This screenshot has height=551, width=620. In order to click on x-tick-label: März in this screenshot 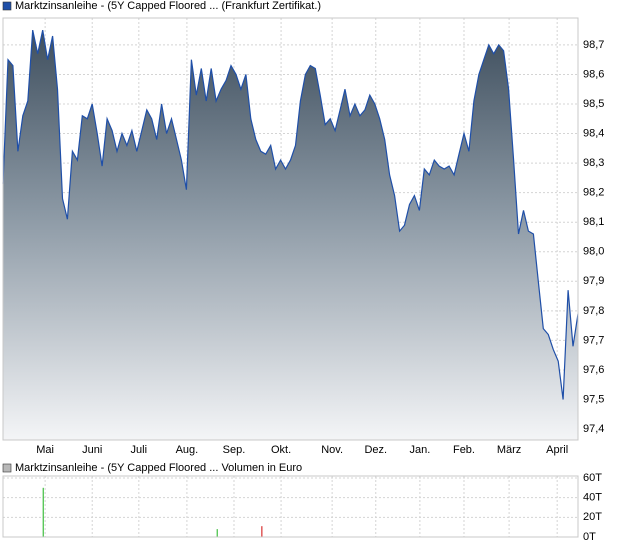, I will do `click(509, 450)`.